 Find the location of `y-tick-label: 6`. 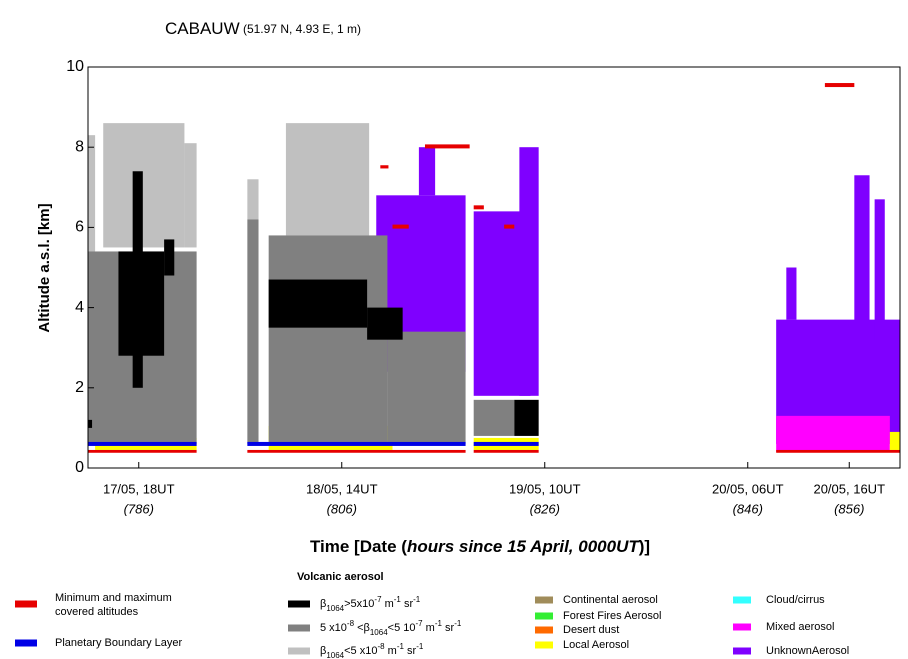

y-tick-label: 6 is located at coordinates (79, 227).